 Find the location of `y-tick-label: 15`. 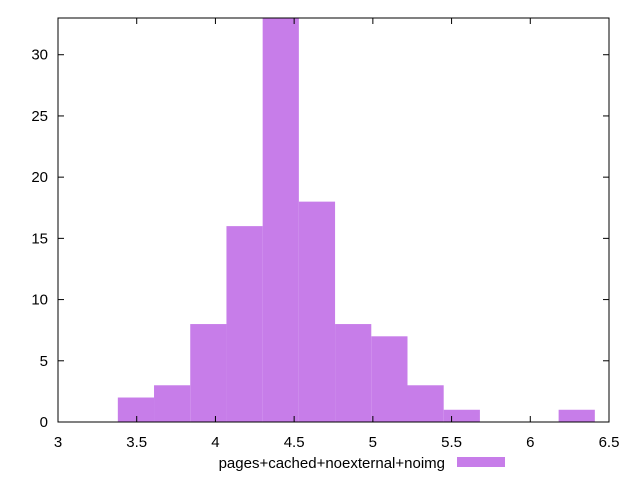

y-tick-label: 15 is located at coordinates (39, 238).